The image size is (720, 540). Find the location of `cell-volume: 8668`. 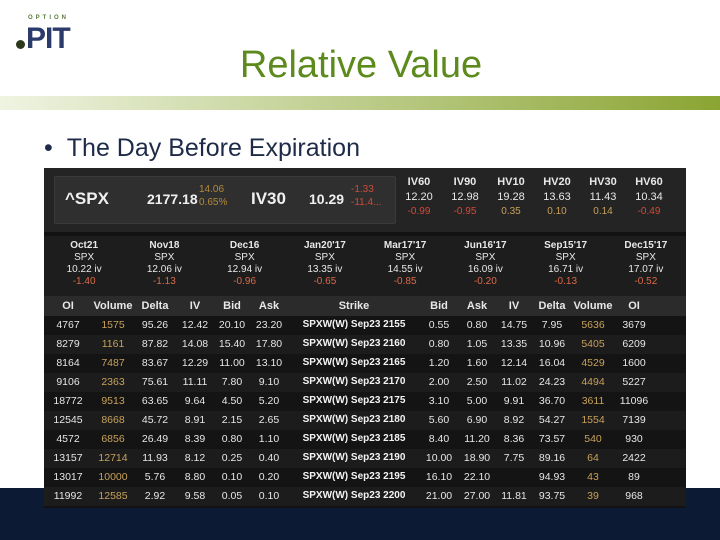

cell-volume: 8668 is located at coordinates (113, 420).